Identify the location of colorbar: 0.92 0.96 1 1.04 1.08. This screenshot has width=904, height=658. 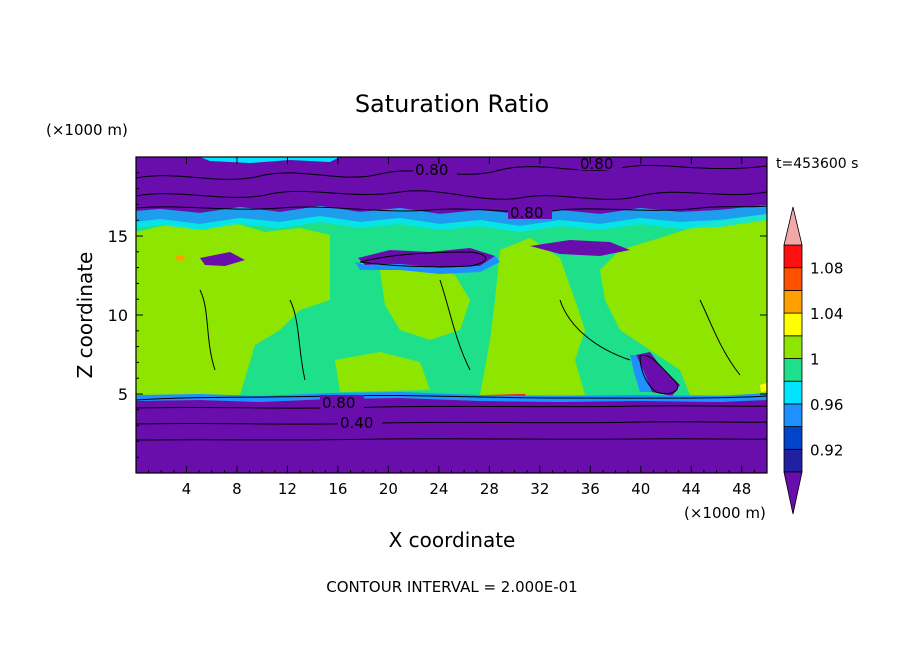
(813, 360).